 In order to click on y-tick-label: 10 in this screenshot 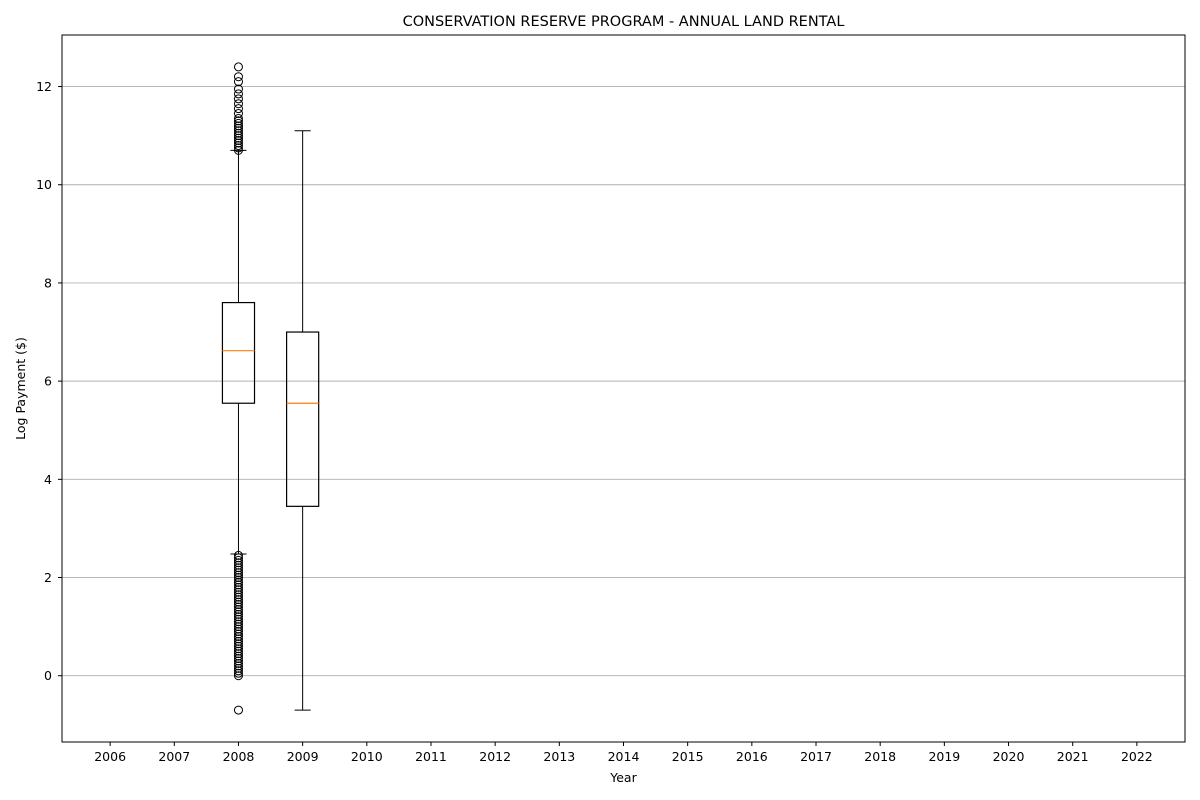, I will do `click(44, 184)`.